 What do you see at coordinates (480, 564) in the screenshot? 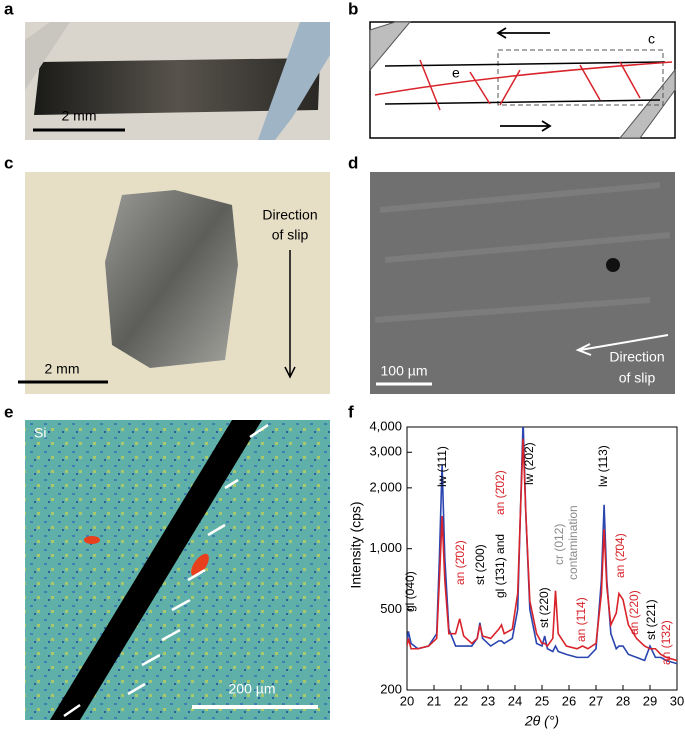
I see `peak-label: st (200)` at bounding box center [480, 564].